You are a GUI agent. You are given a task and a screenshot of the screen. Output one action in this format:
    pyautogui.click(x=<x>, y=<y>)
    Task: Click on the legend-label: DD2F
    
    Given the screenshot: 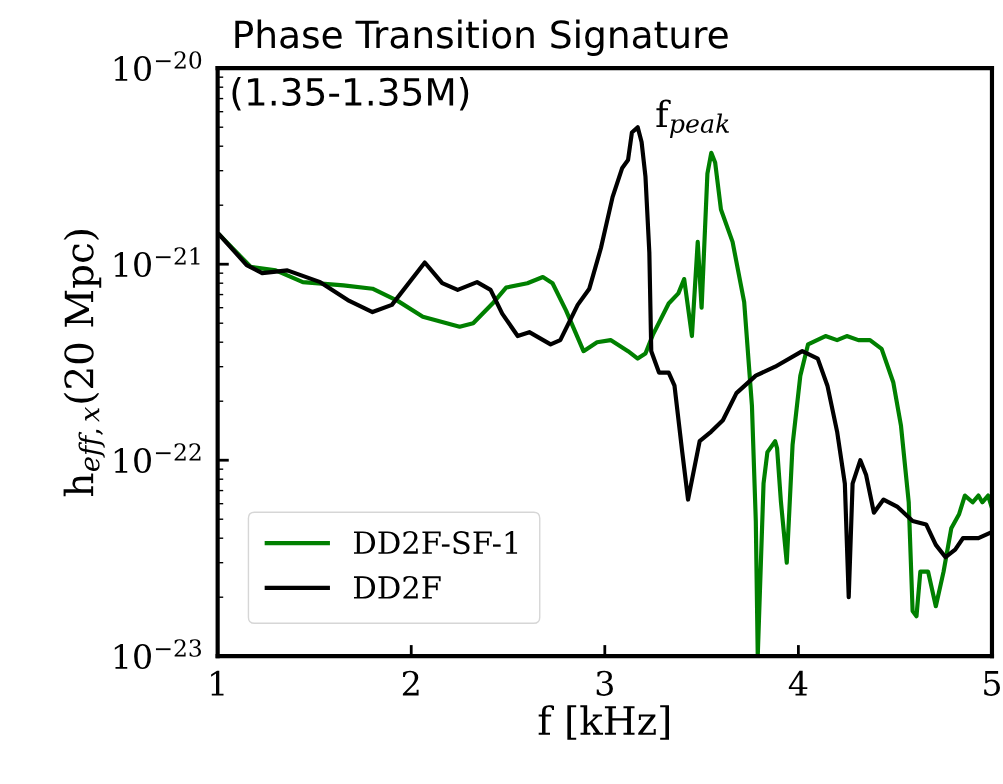 What is the action you would take?
    pyautogui.click(x=397, y=587)
    